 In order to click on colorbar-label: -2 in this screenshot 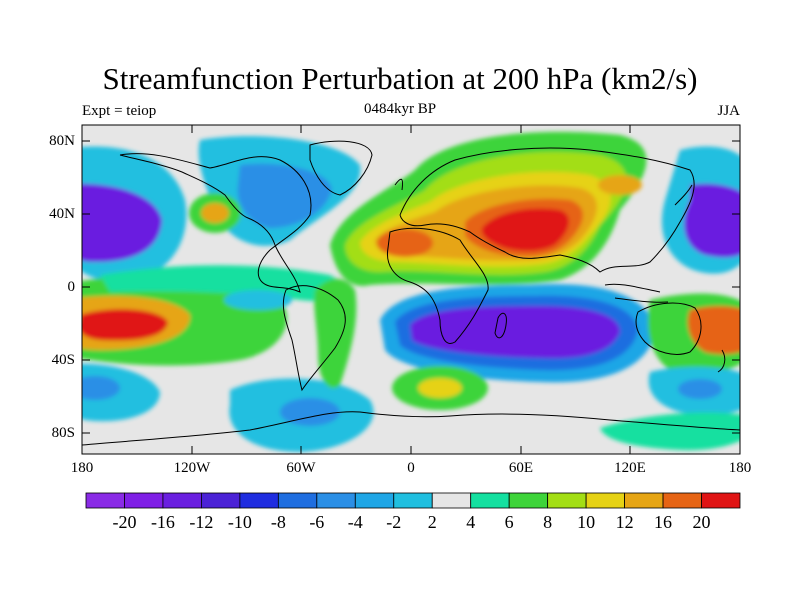, I will do `click(394, 522)`.